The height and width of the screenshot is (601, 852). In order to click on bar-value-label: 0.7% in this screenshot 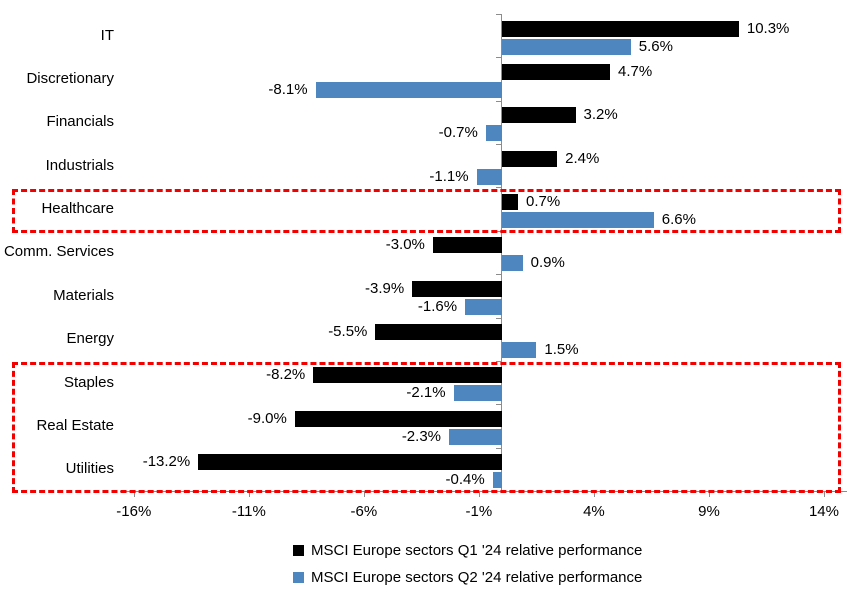, I will do `click(543, 201)`.